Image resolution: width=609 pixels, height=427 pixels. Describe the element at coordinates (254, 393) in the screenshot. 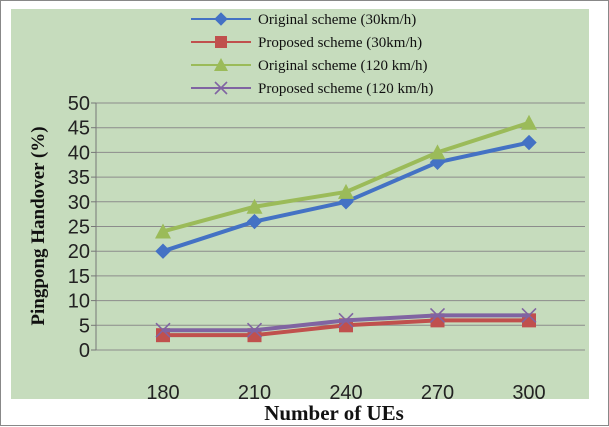

I see `x-tick-label: 210` at that location.